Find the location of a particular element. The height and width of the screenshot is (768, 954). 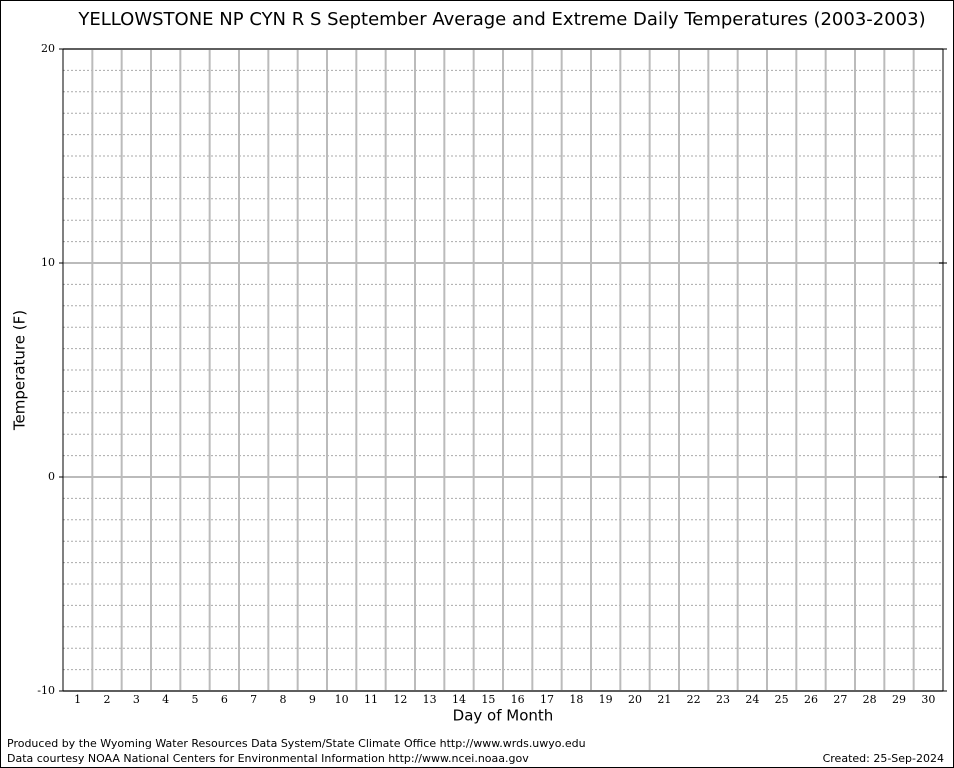

x-tick-label: 26 is located at coordinates (811, 699).